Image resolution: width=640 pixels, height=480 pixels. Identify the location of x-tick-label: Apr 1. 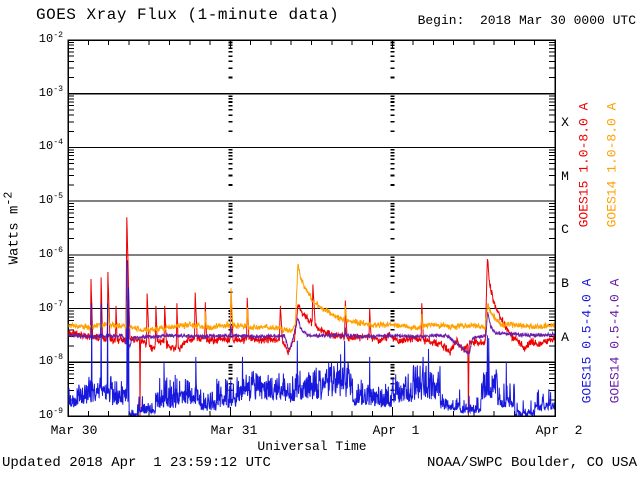
(396, 430).